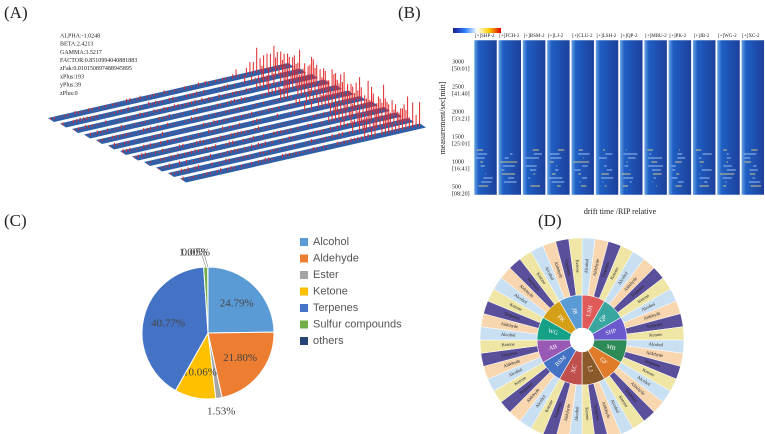 The image size is (765, 434). What do you see at coordinates (702, 36) in the screenshot?
I see `sample-name: [+]JB-2` at bounding box center [702, 36].